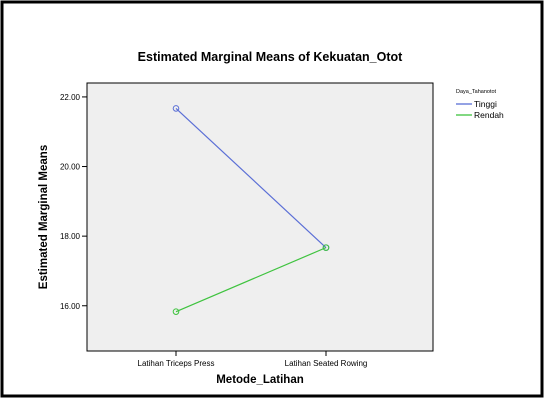 This screenshot has height=398, width=544. I want to click on x-axis-label: Metode_Latihan, so click(260, 380).